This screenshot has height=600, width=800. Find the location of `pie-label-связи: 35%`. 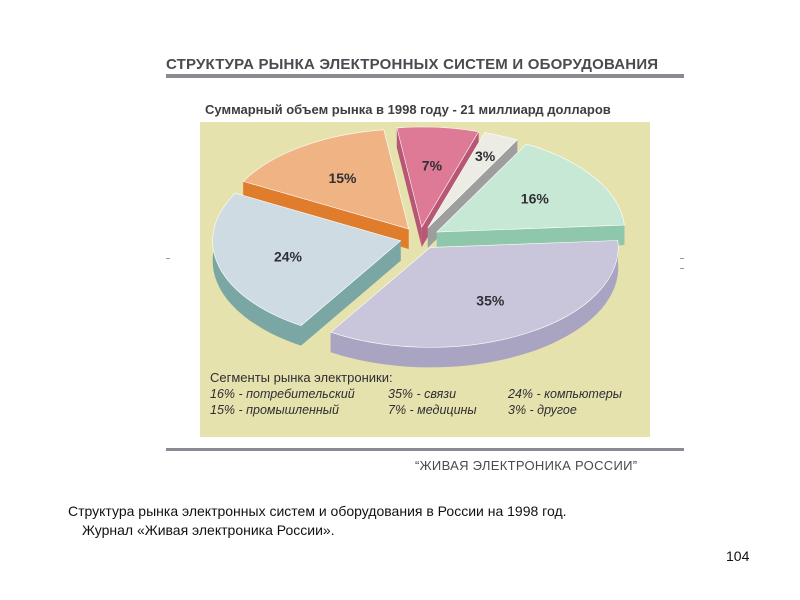

pie-label-связи: 35% is located at coordinates (490, 301).